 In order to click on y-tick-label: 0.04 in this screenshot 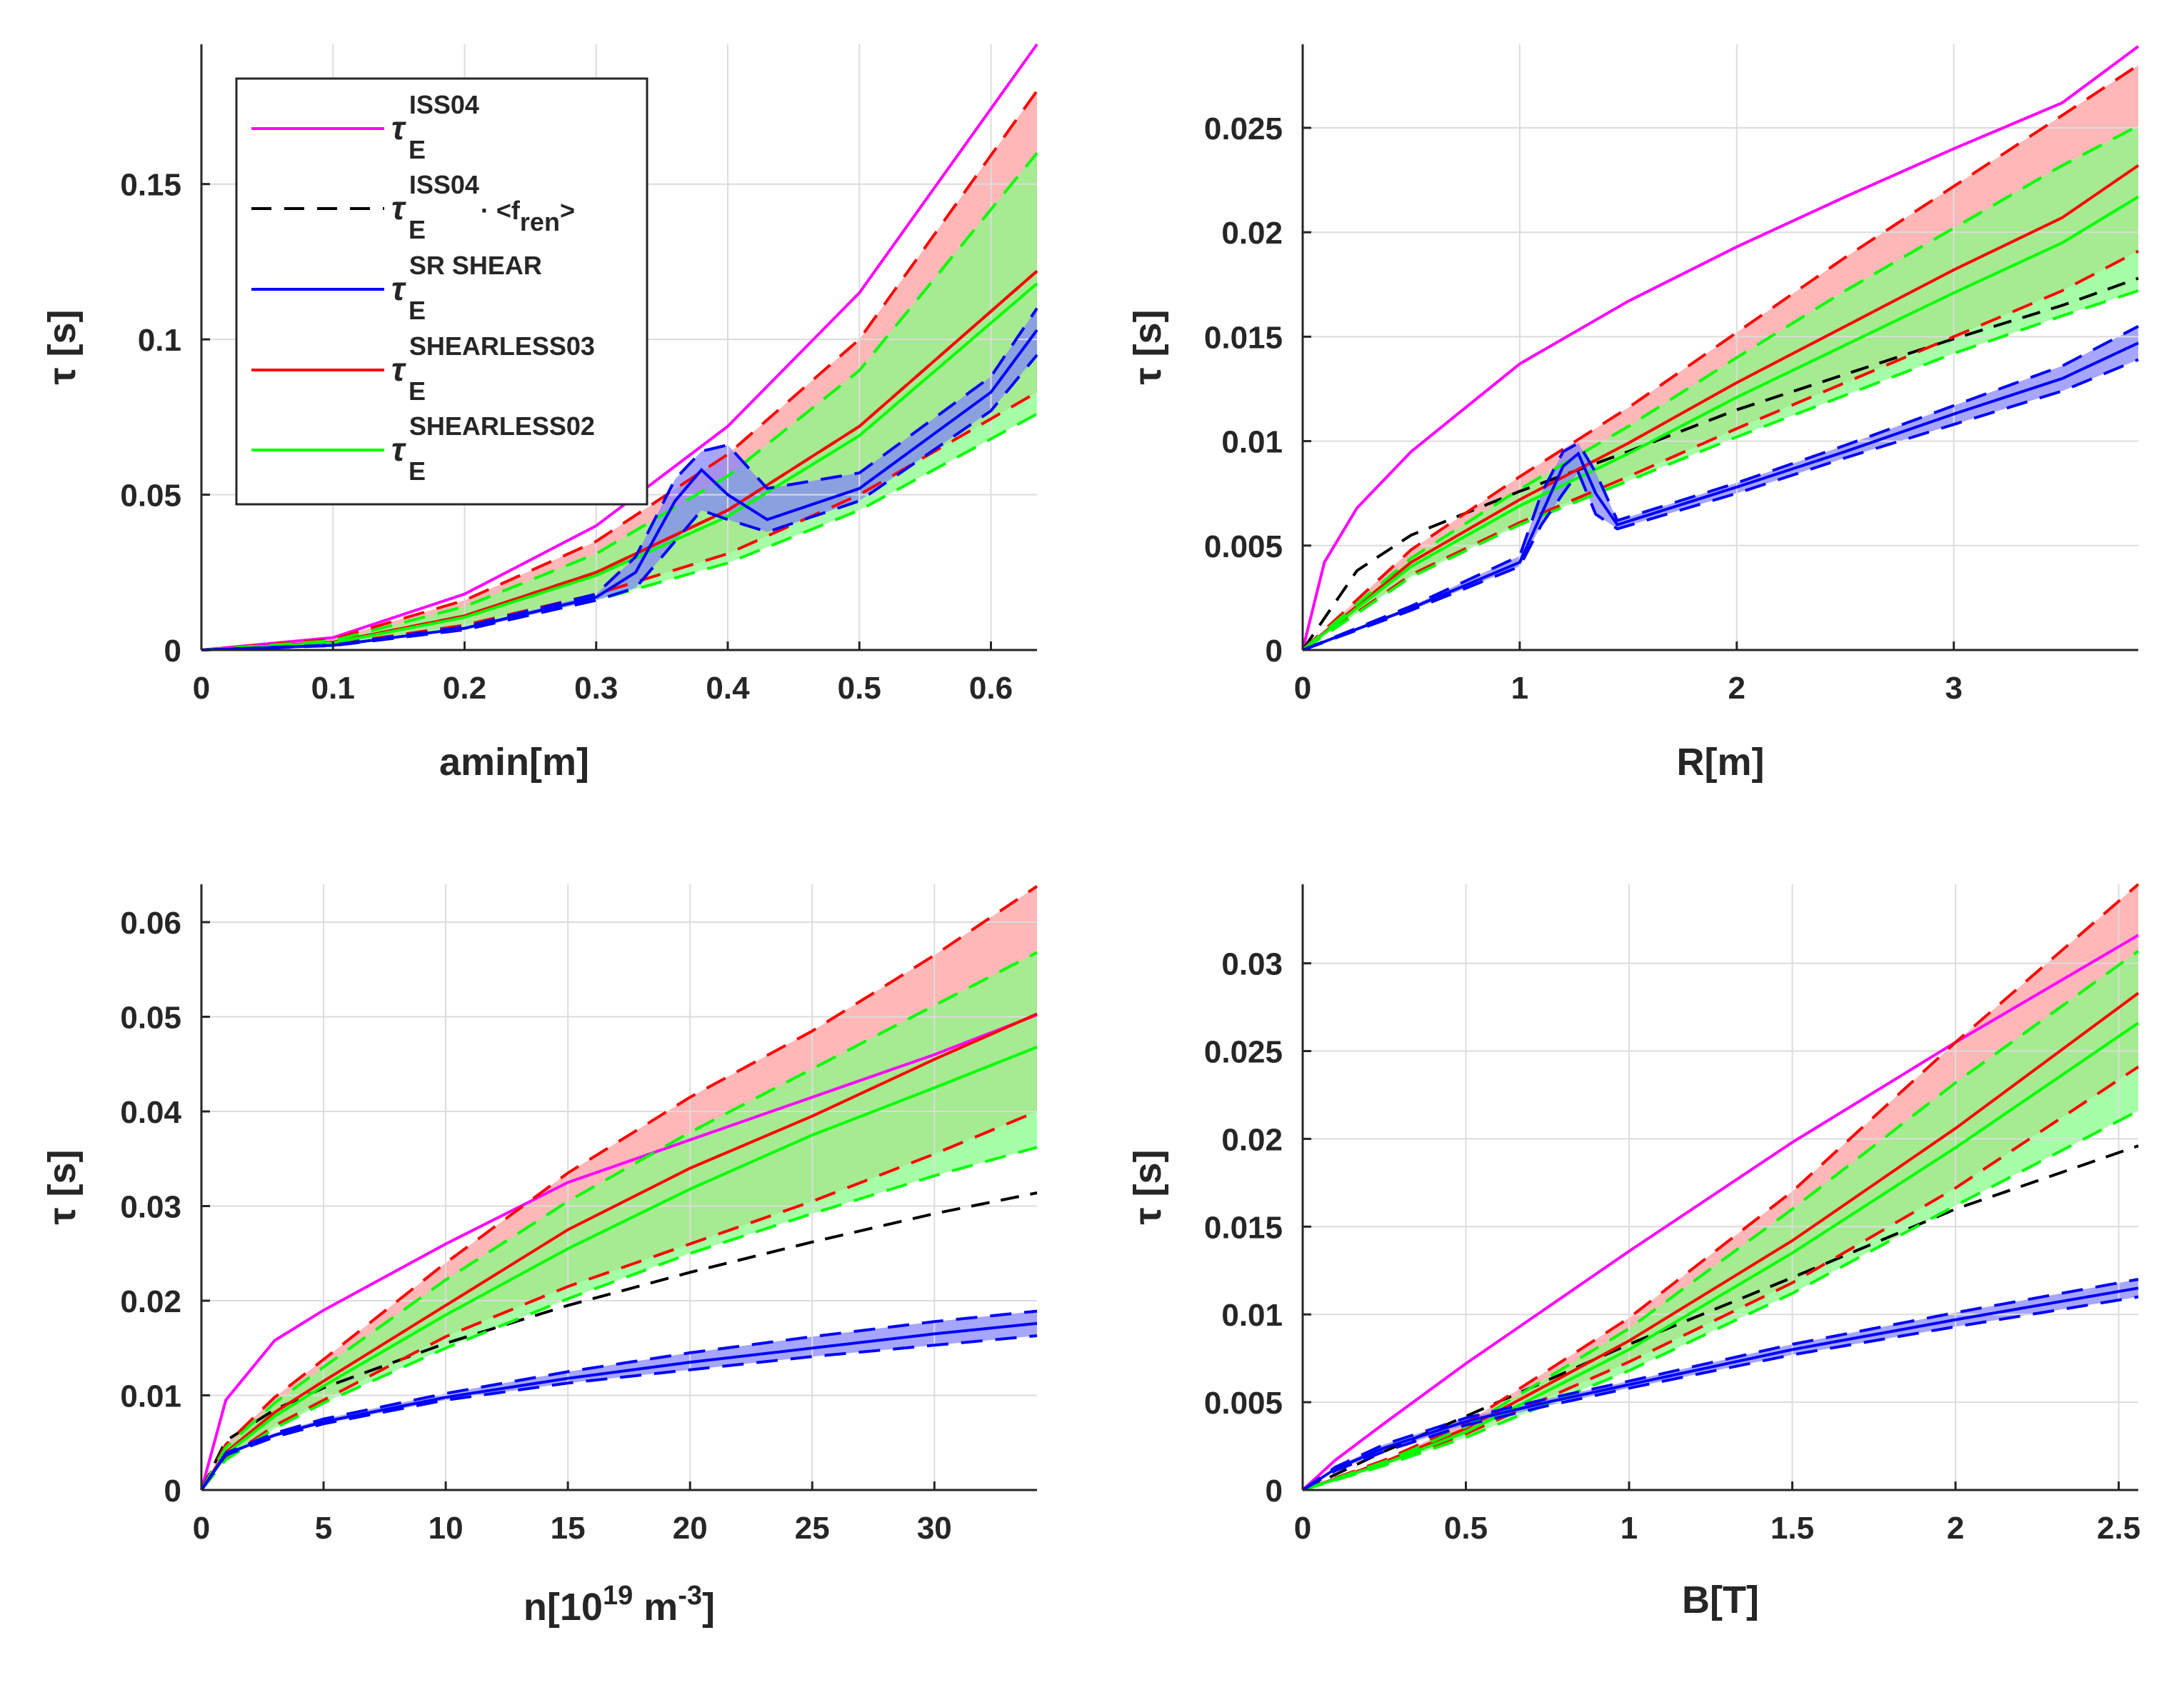, I will do `click(150, 1112)`.